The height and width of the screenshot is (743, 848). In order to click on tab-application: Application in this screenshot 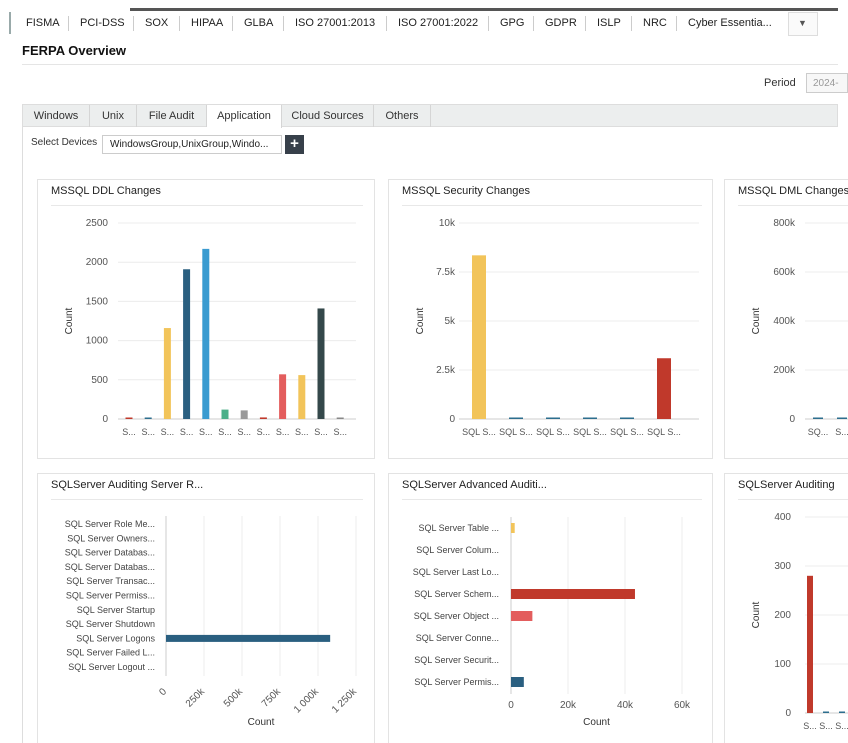, I will do `click(244, 116)`.